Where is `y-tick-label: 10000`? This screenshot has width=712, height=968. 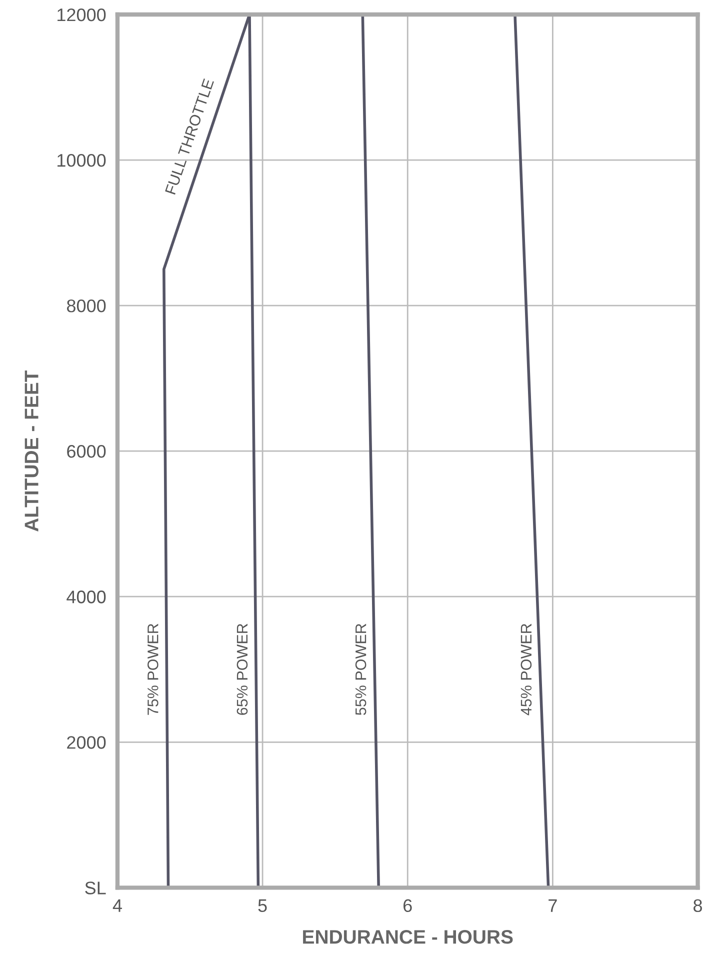
y-tick-label: 10000 is located at coordinates (82, 160).